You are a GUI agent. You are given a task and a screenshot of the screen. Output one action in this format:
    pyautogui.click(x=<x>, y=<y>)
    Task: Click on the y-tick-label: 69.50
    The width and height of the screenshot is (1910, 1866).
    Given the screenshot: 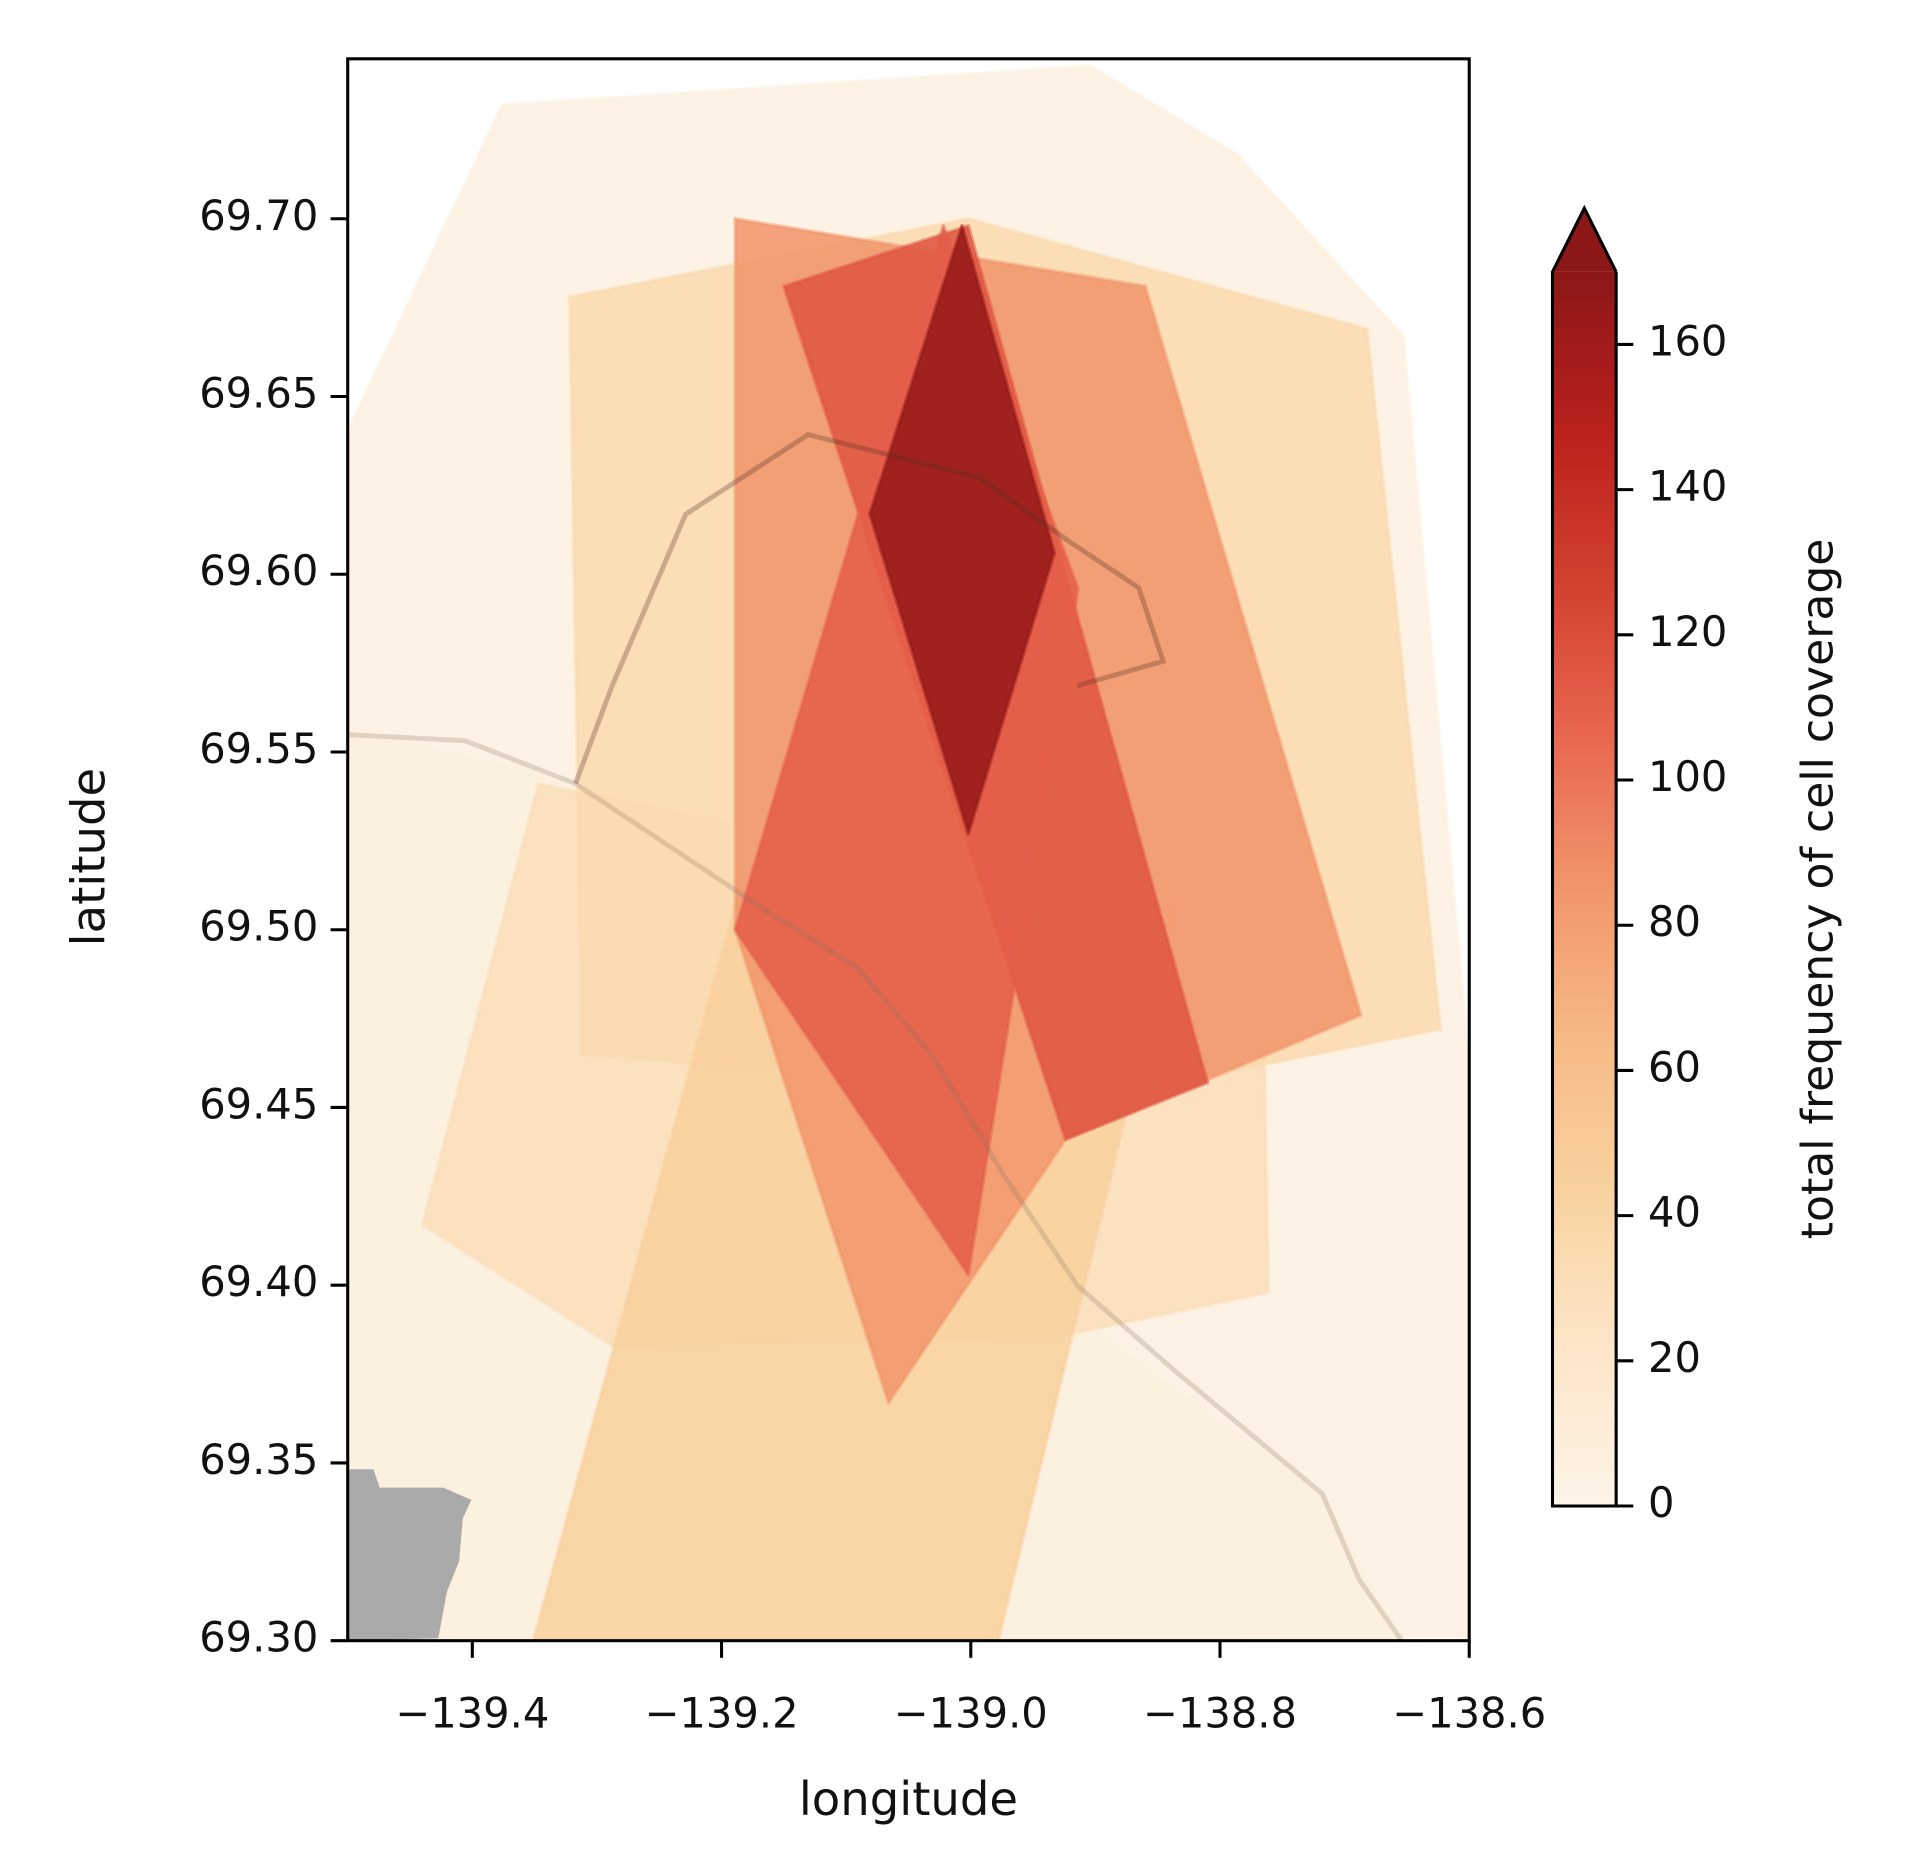 What is the action you would take?
    pyautogui.click(x=258, y=926)
    